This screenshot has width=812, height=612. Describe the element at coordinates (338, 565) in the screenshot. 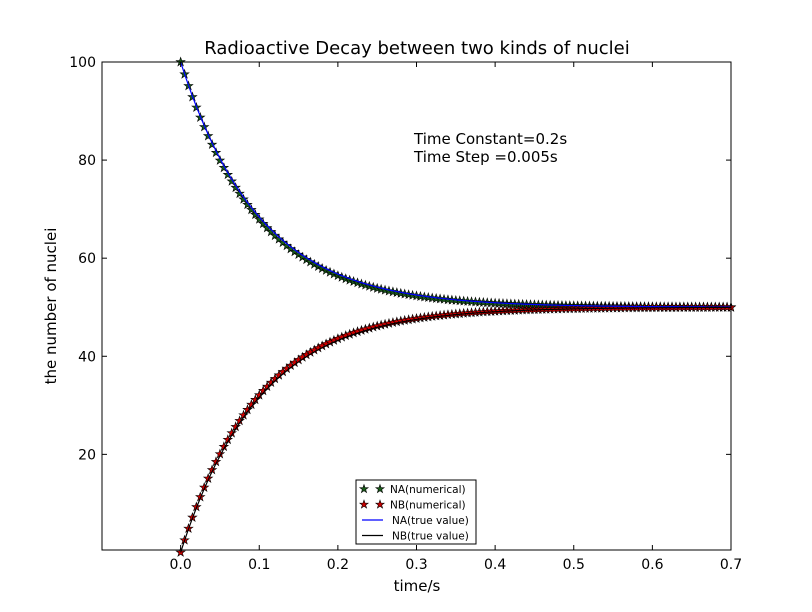

I see `x-tick-label: 0.2` at that location.